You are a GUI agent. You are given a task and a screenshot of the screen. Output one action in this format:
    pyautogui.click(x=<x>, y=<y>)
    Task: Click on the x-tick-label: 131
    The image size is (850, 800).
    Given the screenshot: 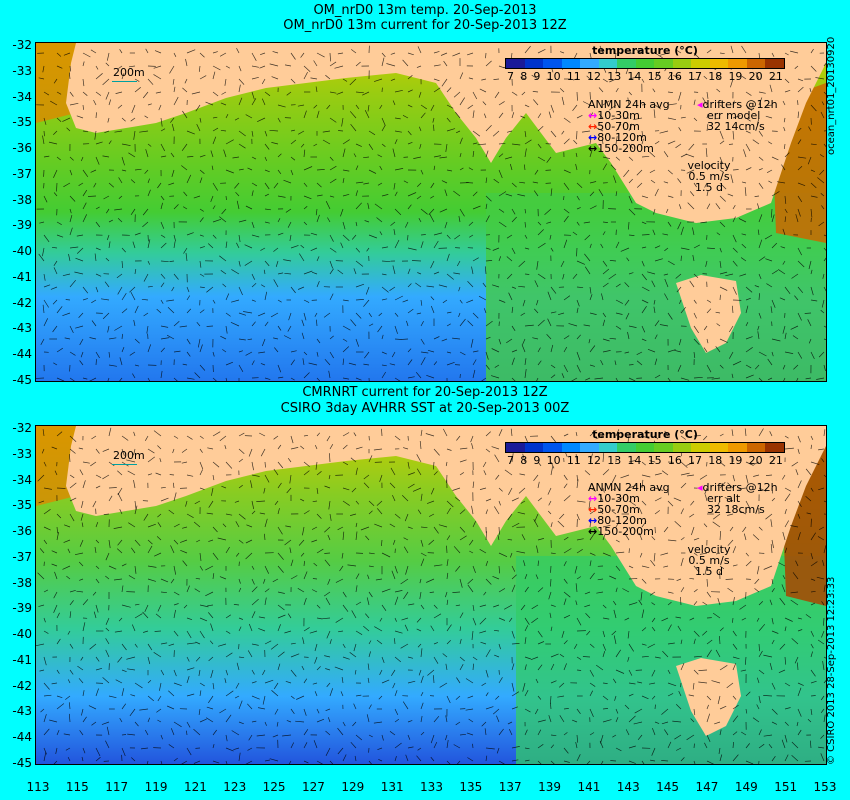 What is the action you would take?
    pyautogui.click(x=392, y=787)
    